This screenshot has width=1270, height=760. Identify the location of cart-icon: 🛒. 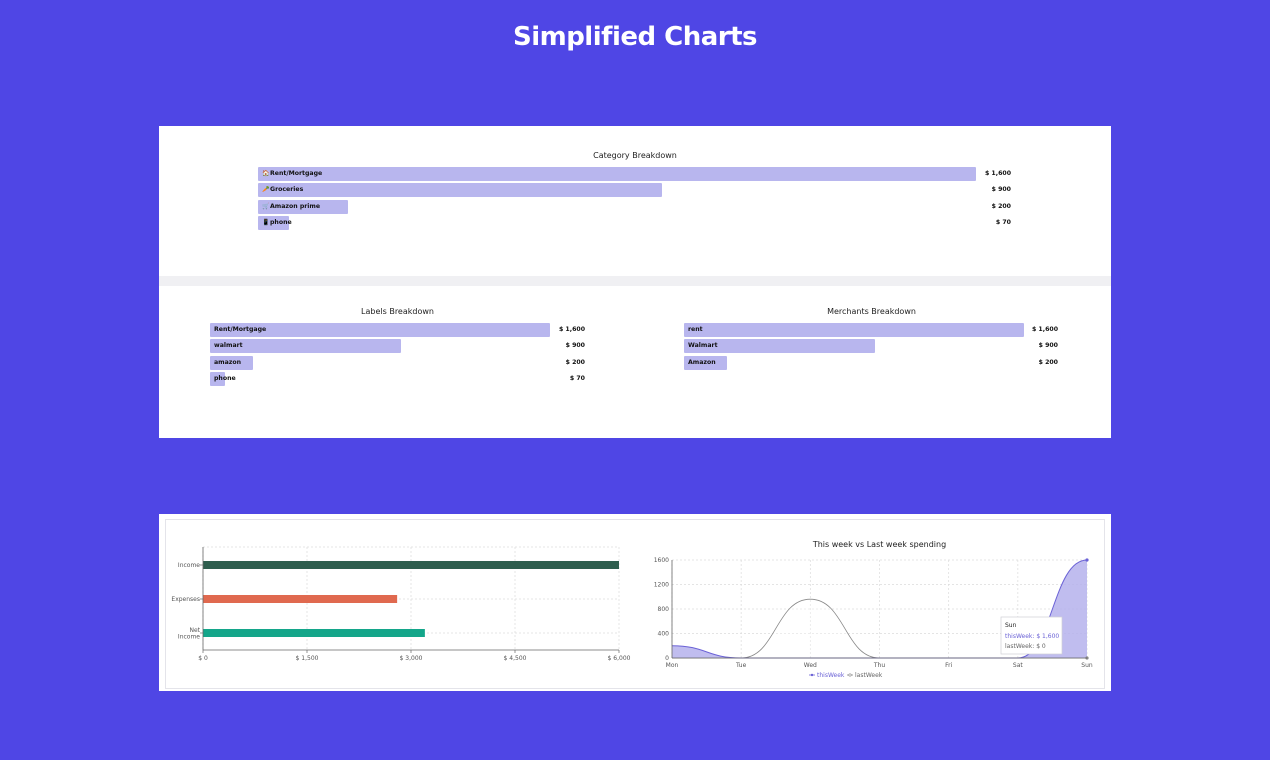
(266, 206).